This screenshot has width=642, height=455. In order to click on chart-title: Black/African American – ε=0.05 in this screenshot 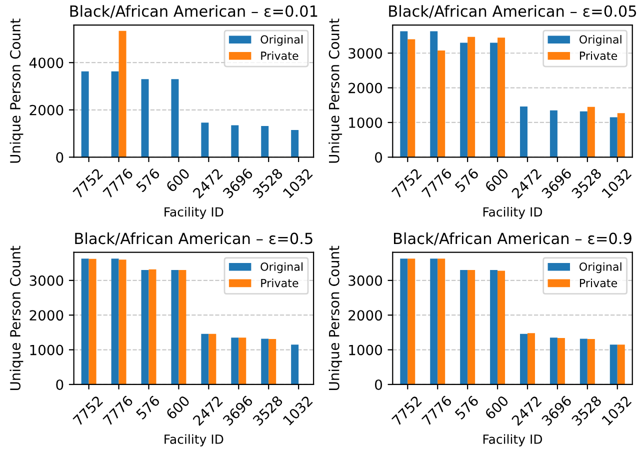, I will do `click(512, 11)`.